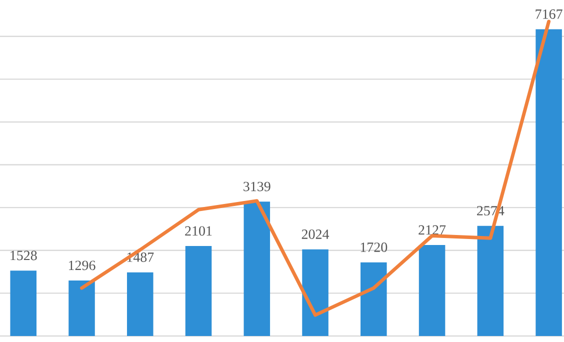 This screenshot has height=342, width=564. What do you see at coordinates (198, 231) in the screenshot?
I see `data-label: 2101` at bounding box center [198, 231].